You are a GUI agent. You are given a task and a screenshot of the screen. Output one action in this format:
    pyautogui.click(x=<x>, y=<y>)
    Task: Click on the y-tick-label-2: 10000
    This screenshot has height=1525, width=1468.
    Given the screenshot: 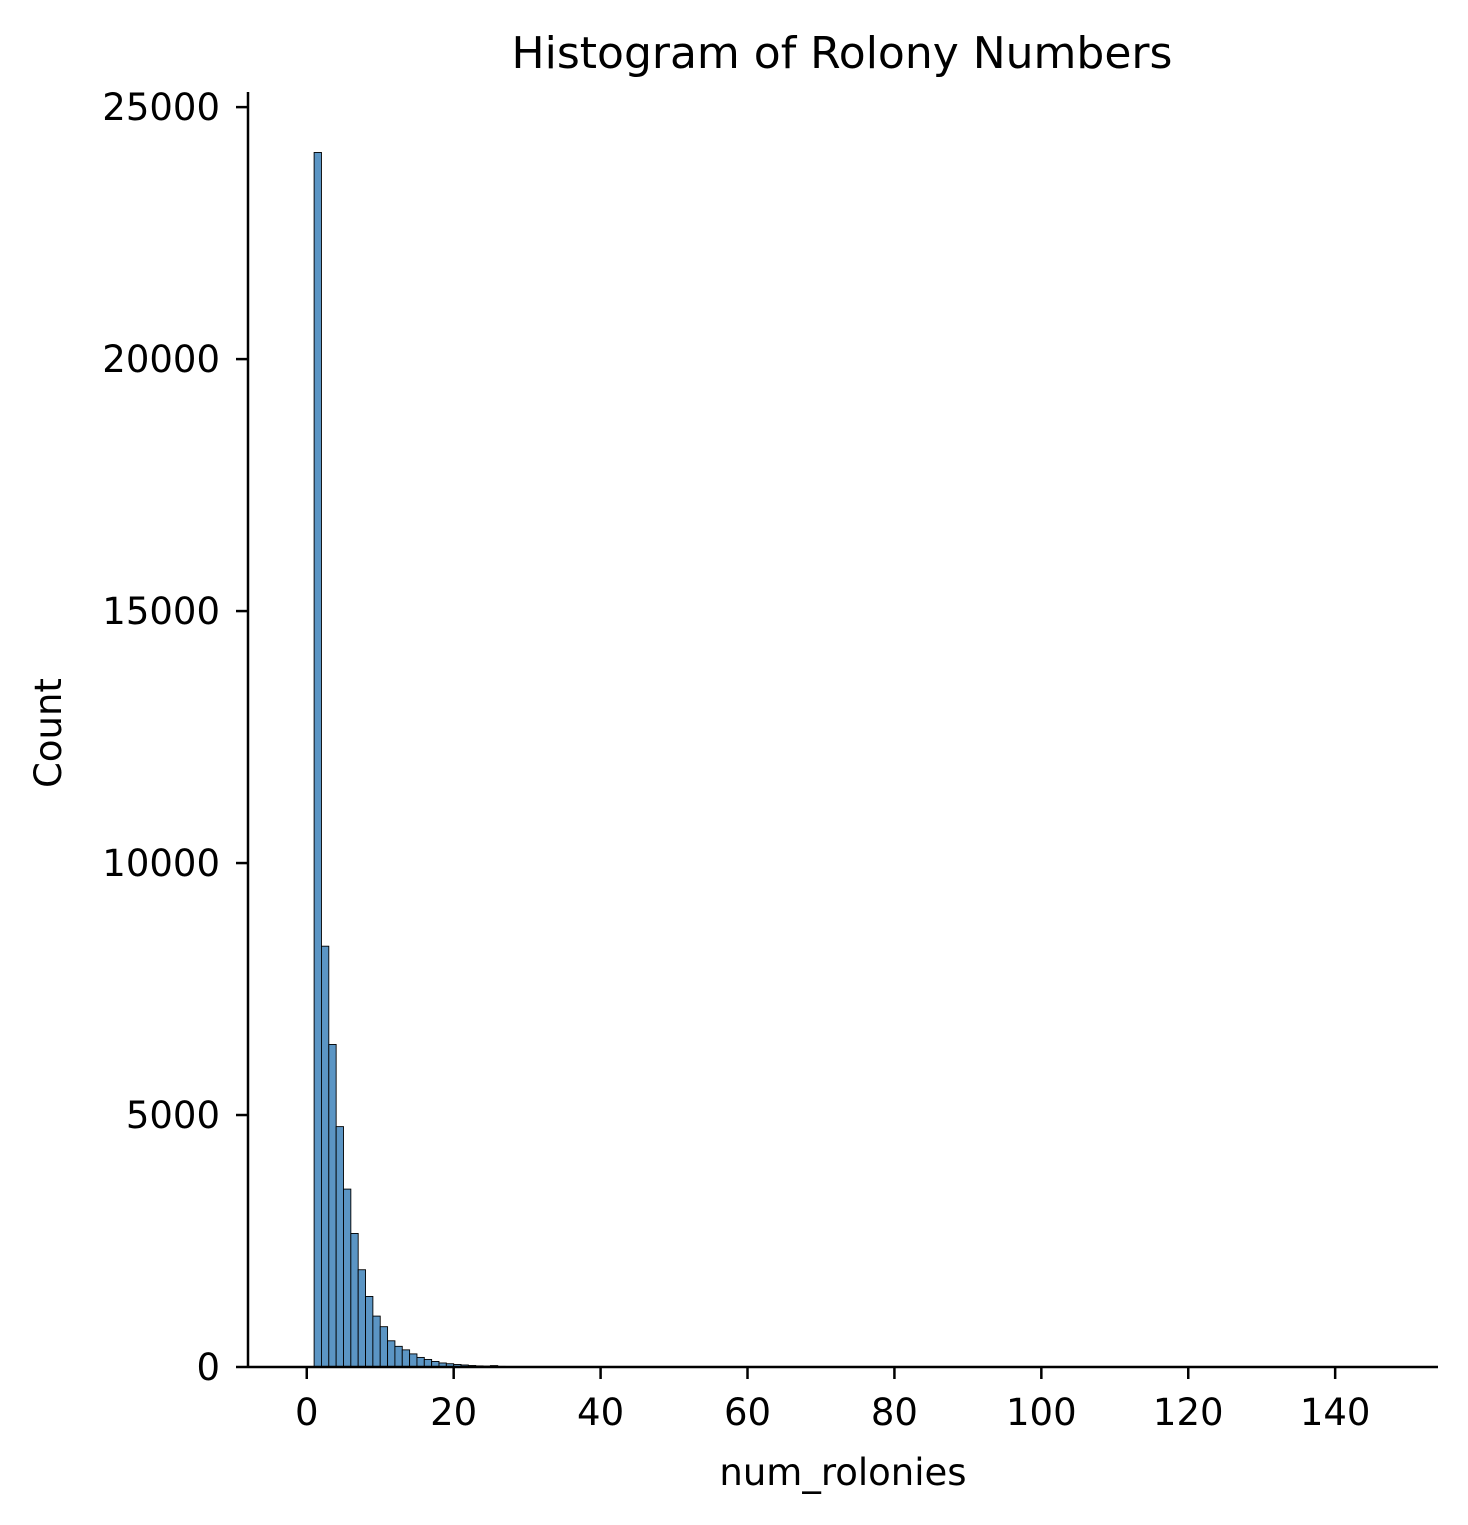 What is the action you would take?
    pyautogui.click(x=161, y=863)
    